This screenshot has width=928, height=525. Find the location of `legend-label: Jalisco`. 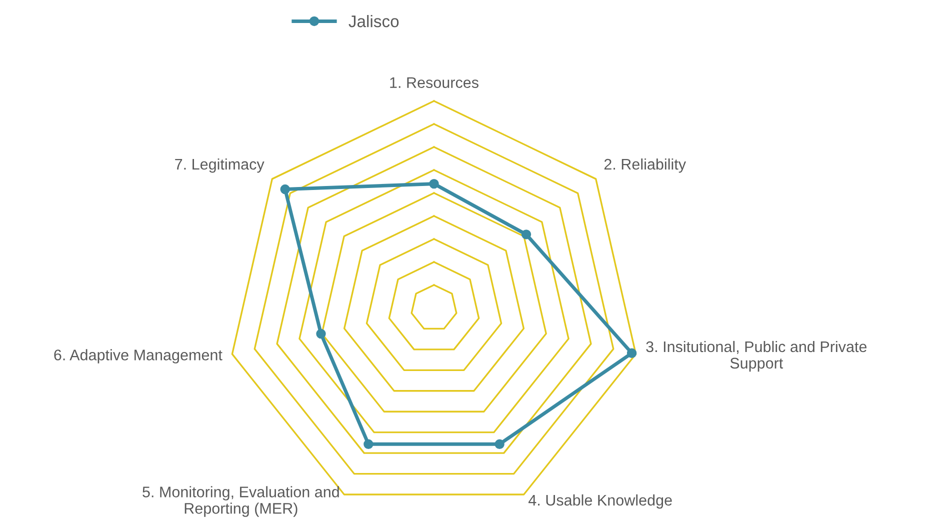

legend-label: Jalisco is located at coordinates (373, 21).